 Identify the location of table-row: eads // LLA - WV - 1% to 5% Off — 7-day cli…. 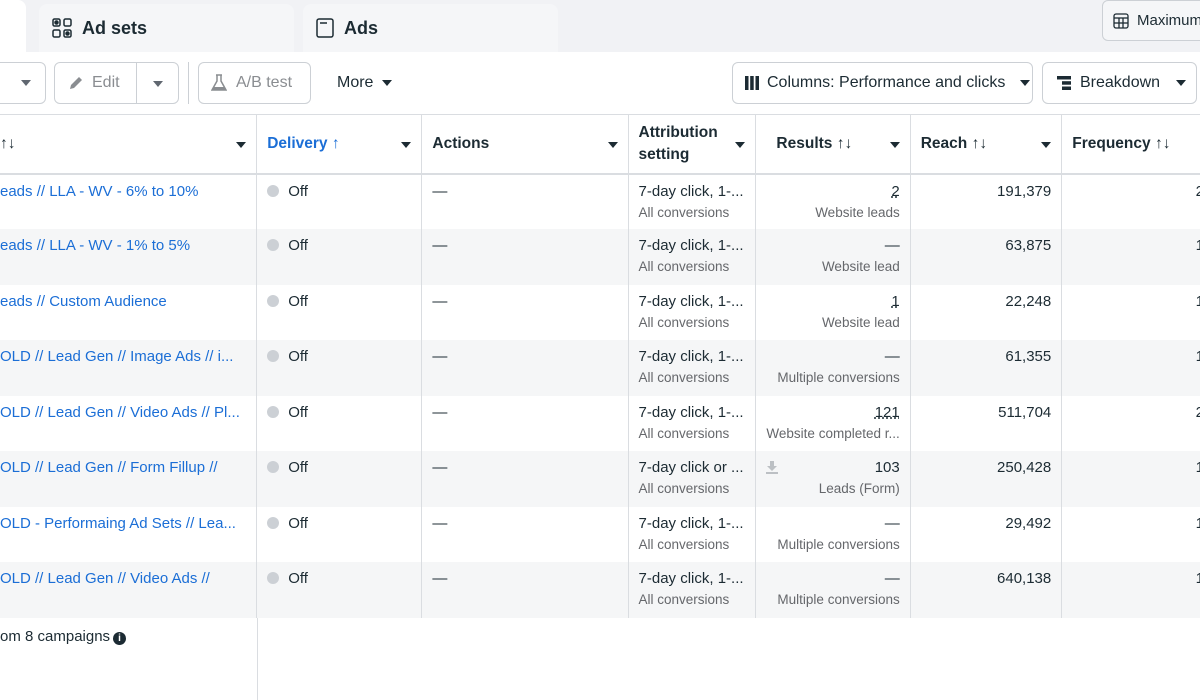
(600, 257).